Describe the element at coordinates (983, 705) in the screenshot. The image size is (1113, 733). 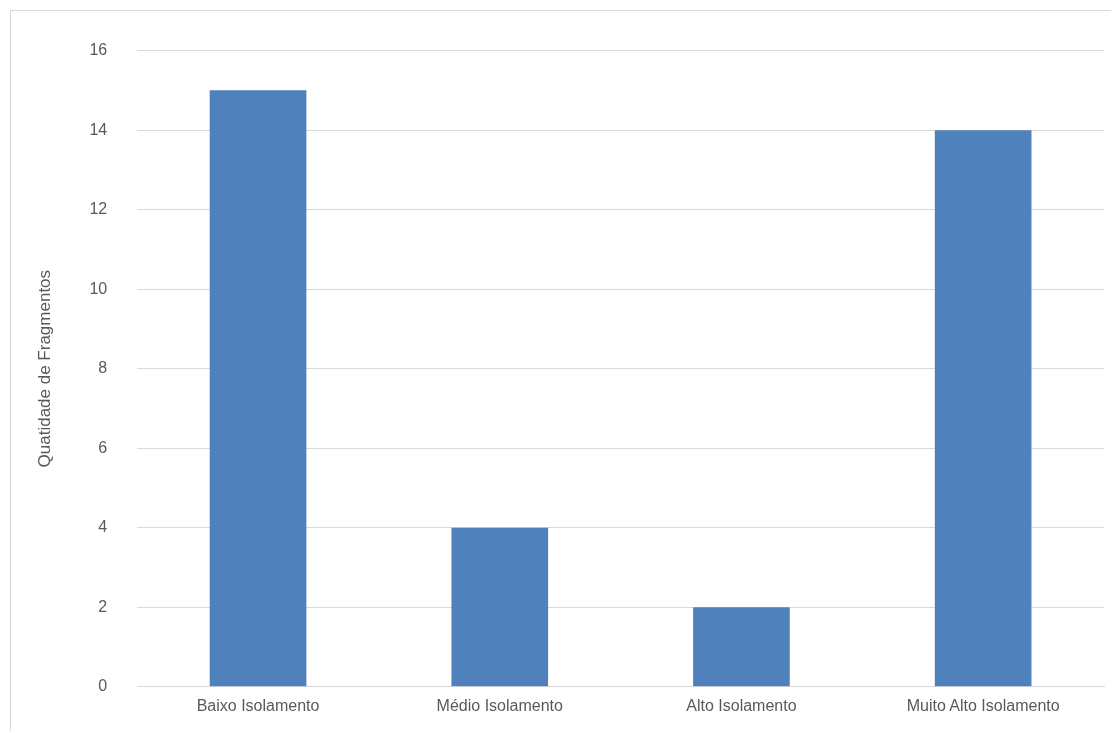
I see `x-tick-label: Muito Alto Isolamento` at that location.